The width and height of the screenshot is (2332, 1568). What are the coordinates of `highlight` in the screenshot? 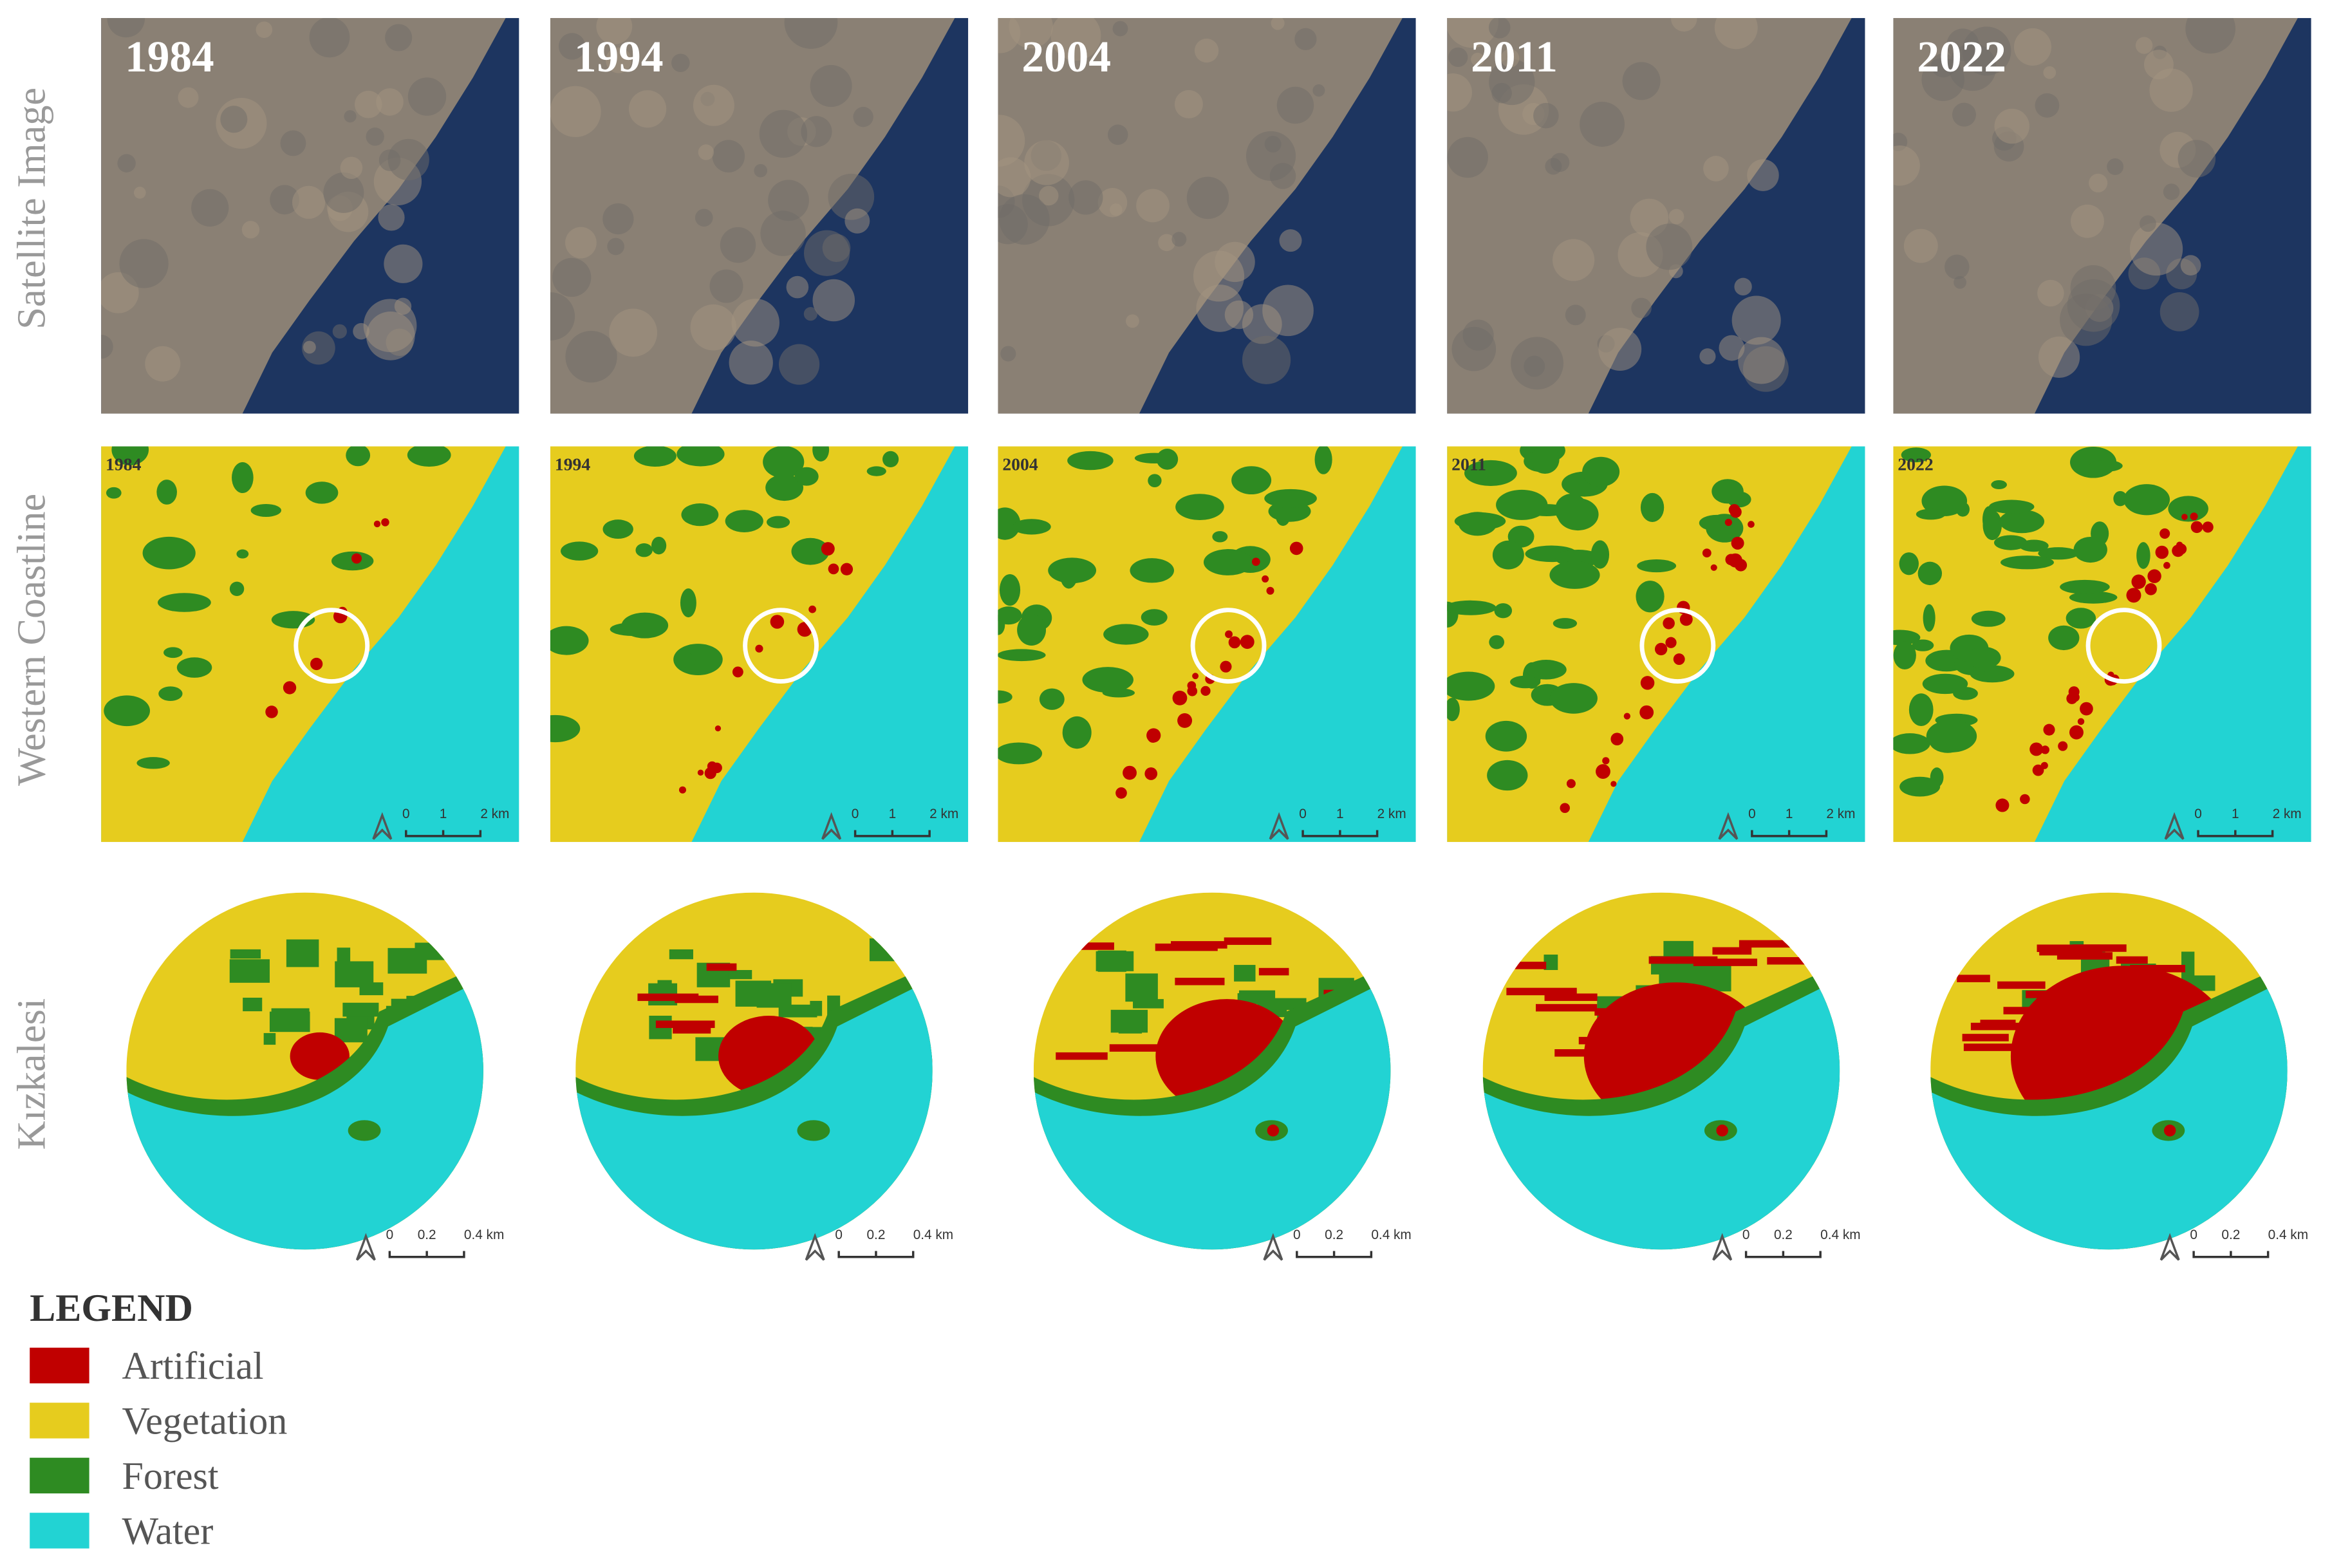 It's located at (1677, 646).